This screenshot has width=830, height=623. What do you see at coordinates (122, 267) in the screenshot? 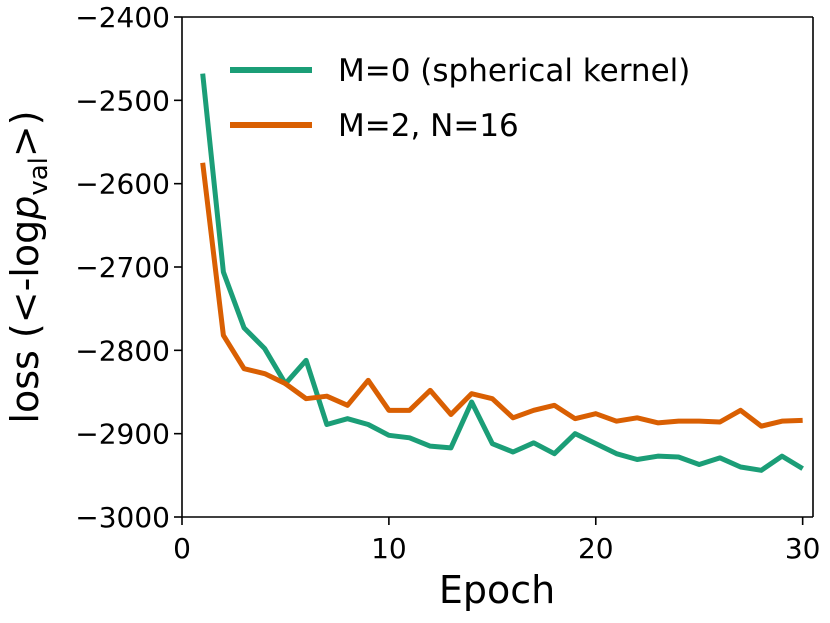
I see `y-tick-label: −2700` at bounding box center [122, 267].